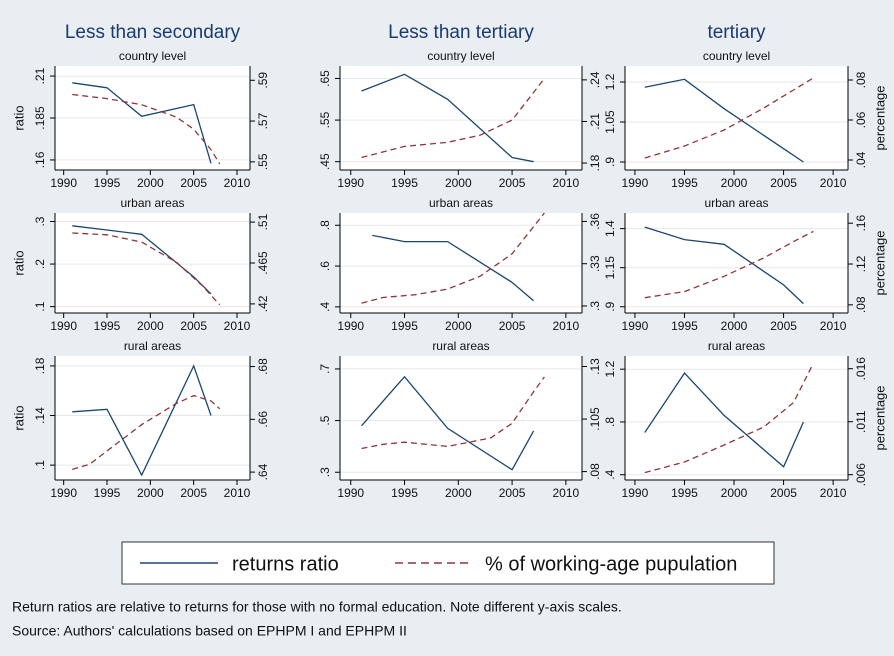 This screenshot has height=656, width=894. Describe the element at coordinates (285, 564) in the screenshot. I see `legend-label: returns ratio` at that location.